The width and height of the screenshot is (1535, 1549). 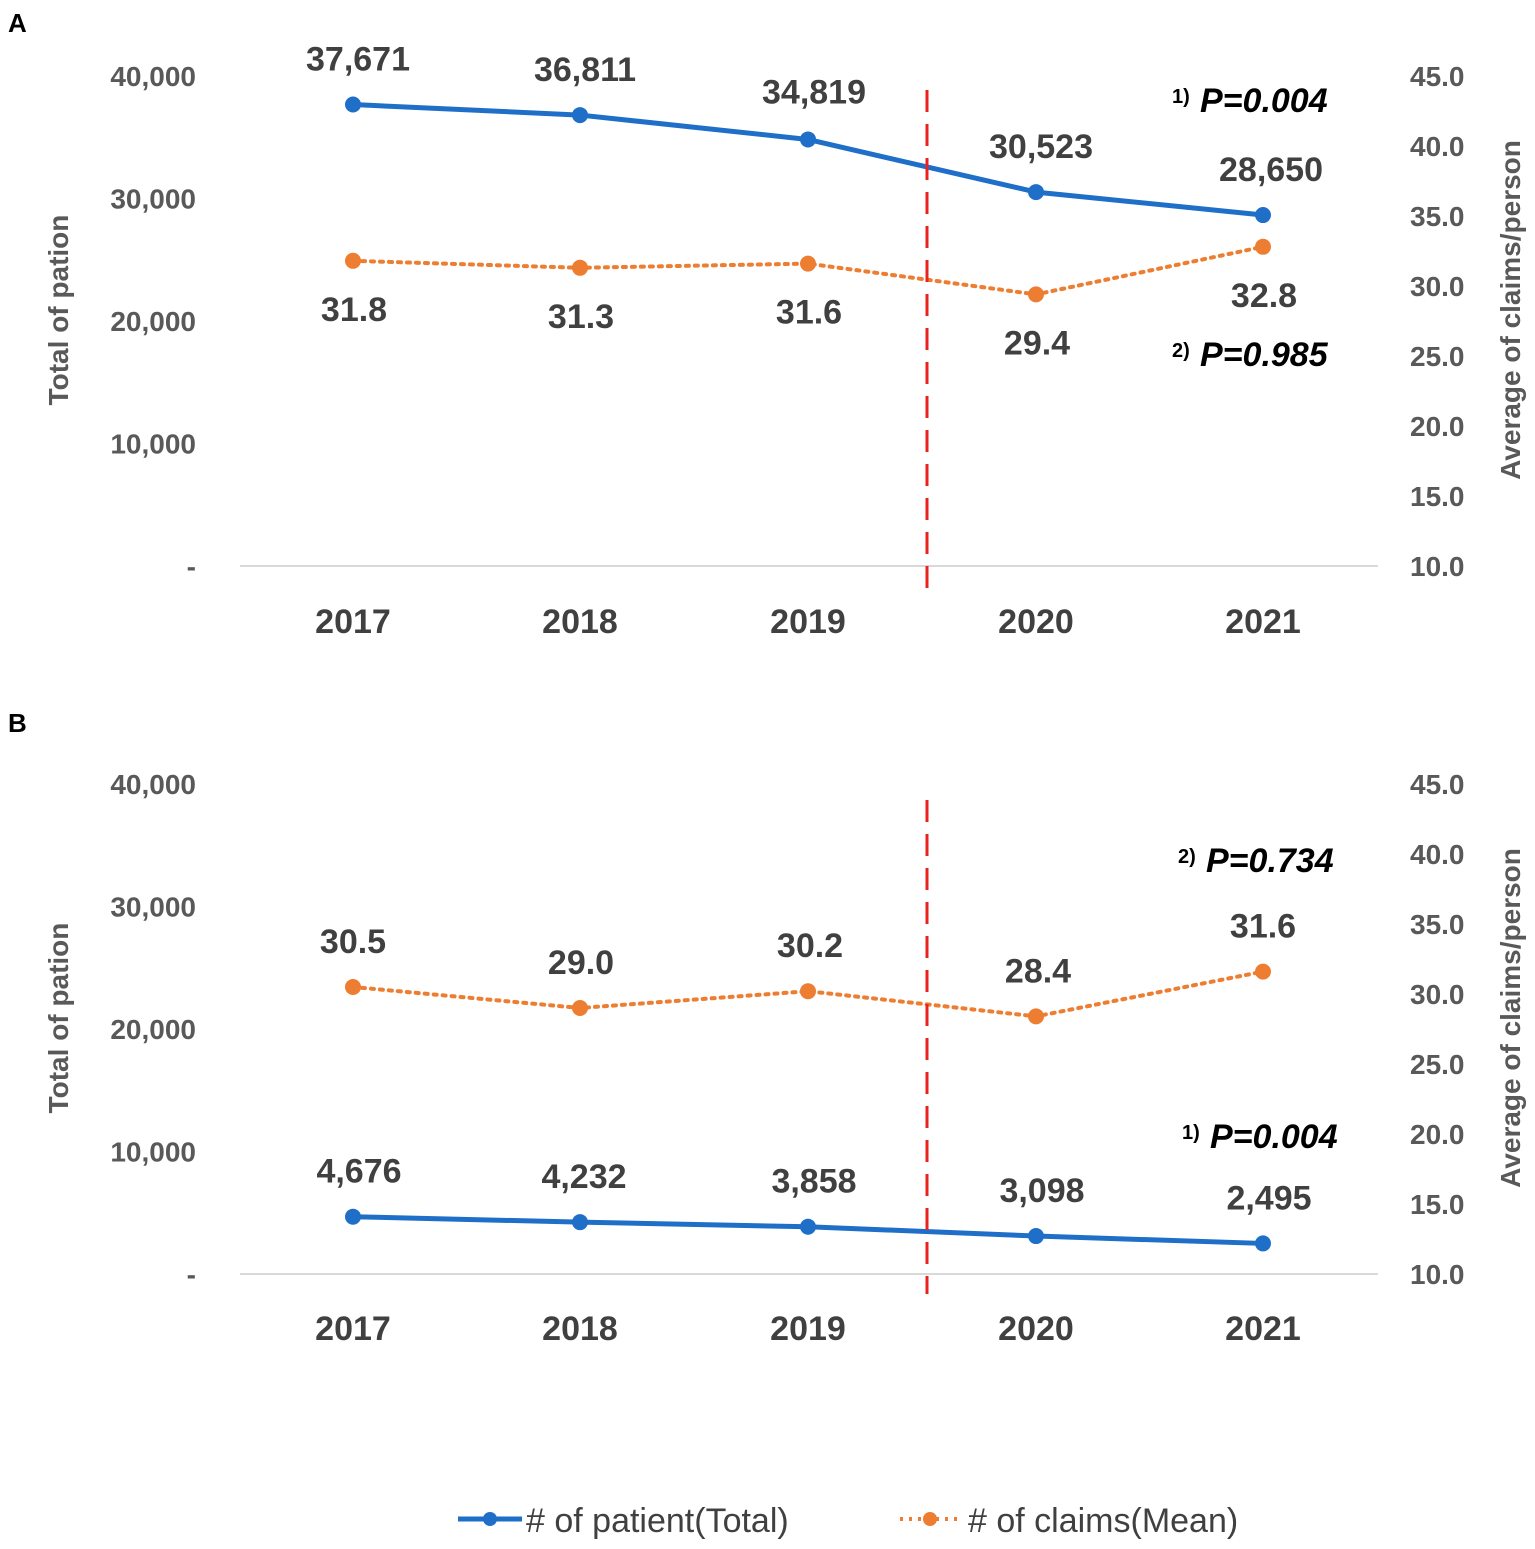 What do you see at coordinates (153, 321) in the screenshot?
I see `panel-a-y-tick: 20,000` at bounding box center [153, 321].